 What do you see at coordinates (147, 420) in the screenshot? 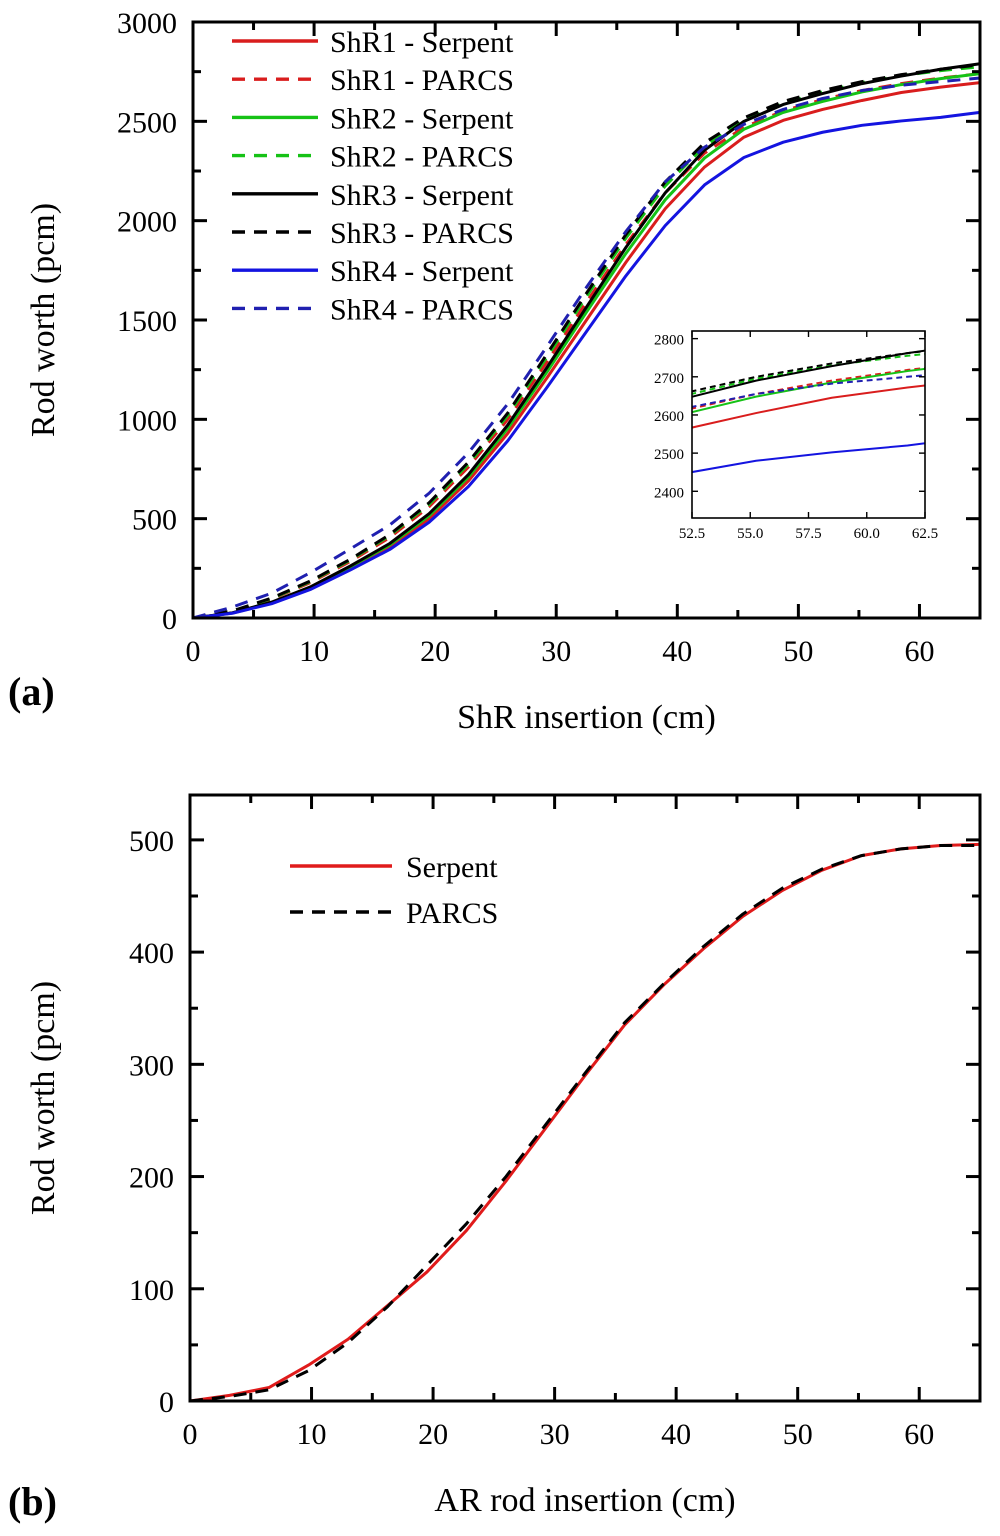
I see `y-tick-label: 1000` at bounding box center [147, 420].